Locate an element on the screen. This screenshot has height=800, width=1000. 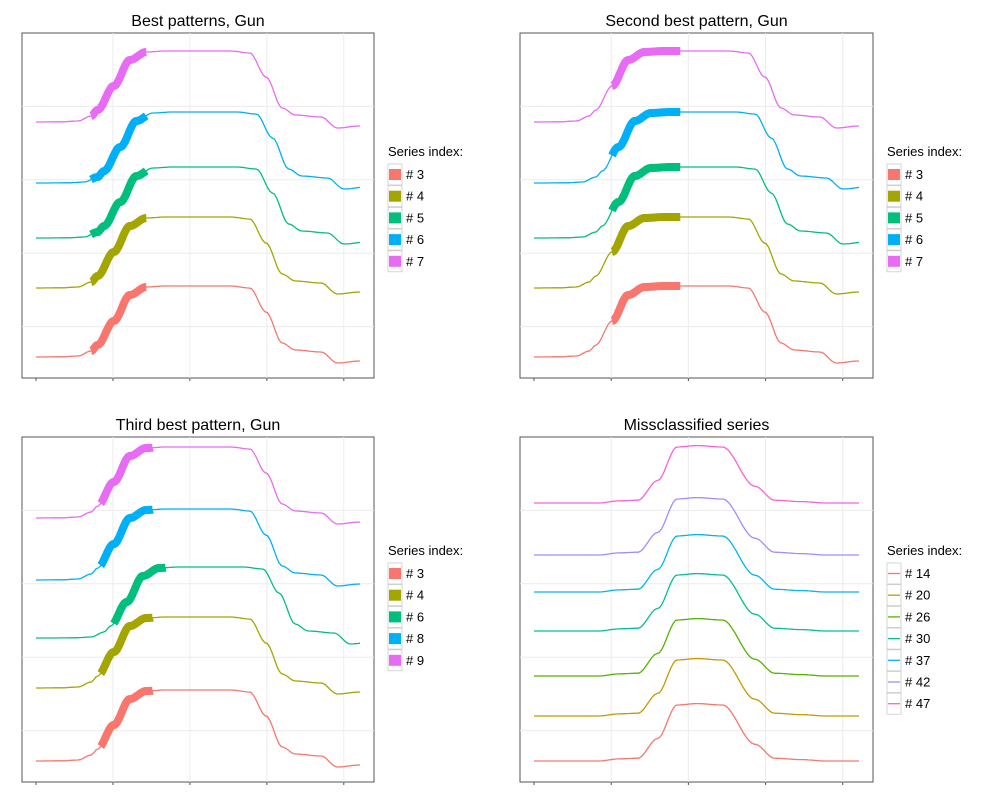
legend-label: # 42 is located at coordinates (917, 682).